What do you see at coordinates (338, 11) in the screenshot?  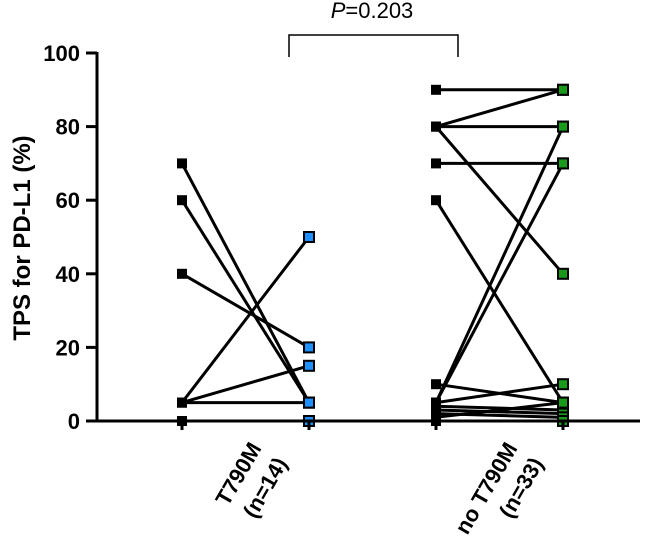 I see `p-letter: P` at bounding box center [338, 11].